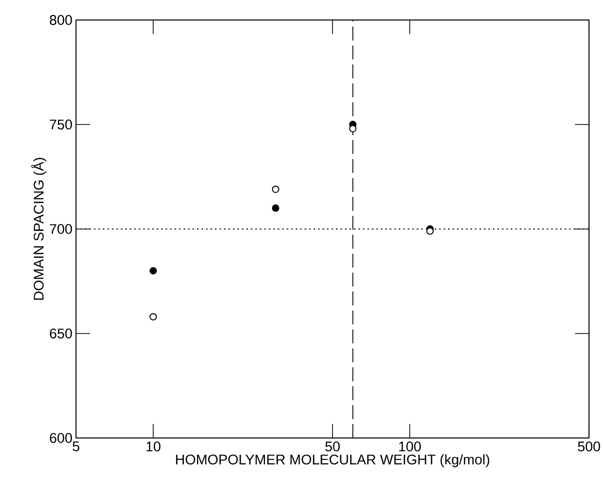  What do you see at coordinates (410, 447) in the screenshot?
I see `x-tick-label: 100` at bounding box center [410, 447].